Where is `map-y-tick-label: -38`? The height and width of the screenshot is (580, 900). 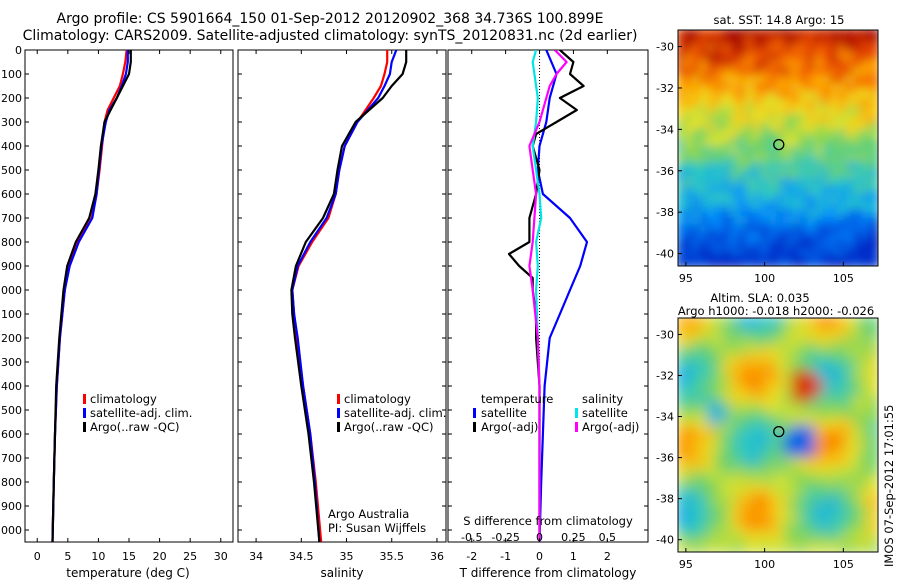
map-y-tick-label: -38 is located at coordinates (665, 499).